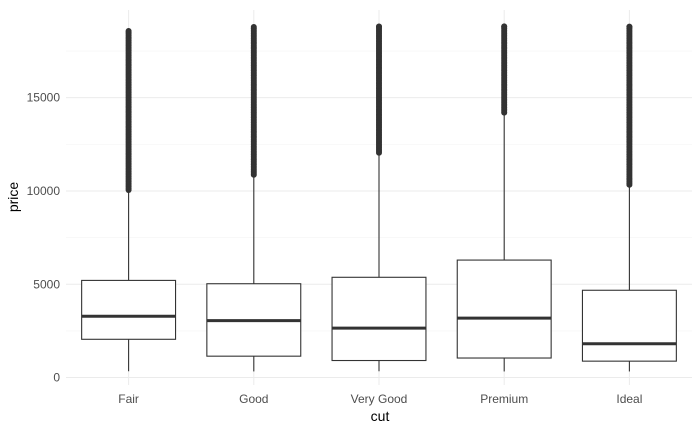 The height and width of the screenshot is (432, 700). Describe the element at coordinates (128, 399) in the screenshot. I see `x-tick-label: Fair` at that location.